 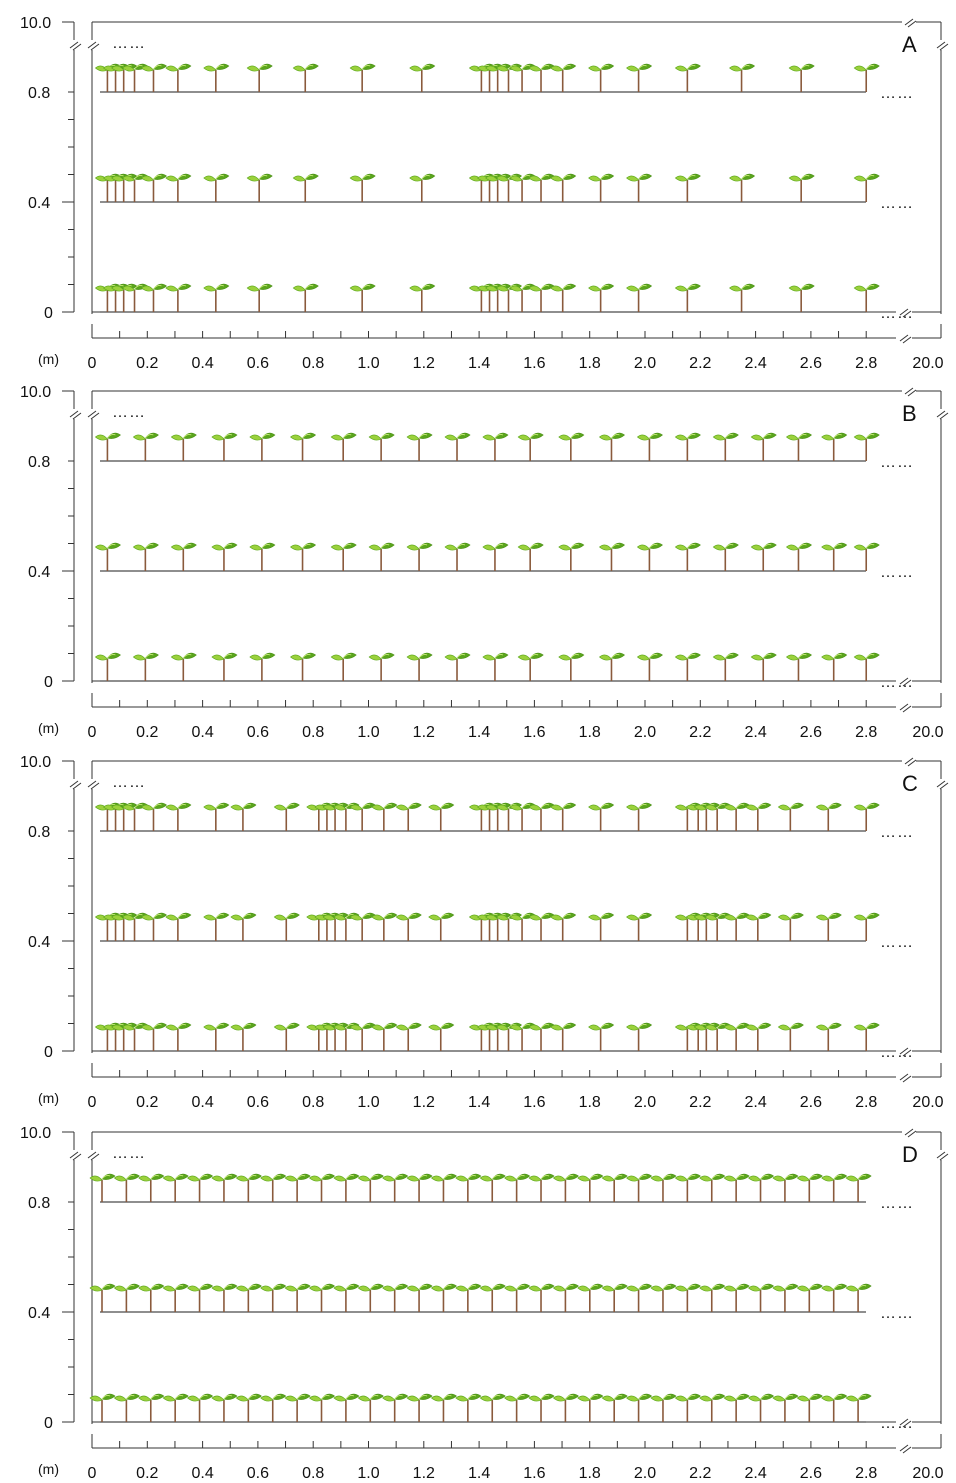 What do you see at coordinates (645, 1102) in the screenshot?
I see `x-tick-label: 2.0` at bounding box center [645, 1102].